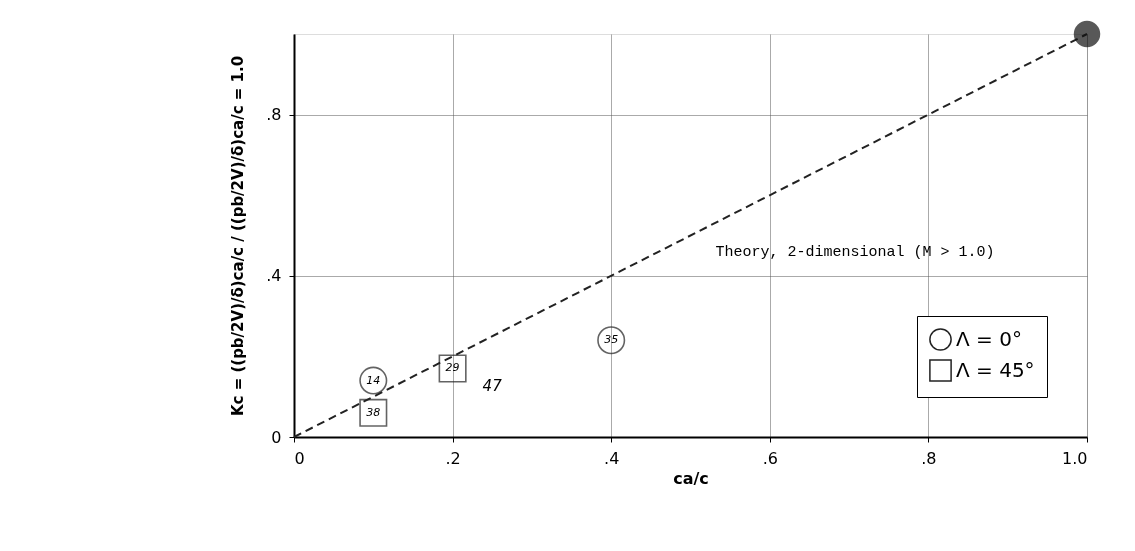  Describe the element at coordinates (691, 478) in the screenshot. I see `x-axis-title: ca/c` at that location.